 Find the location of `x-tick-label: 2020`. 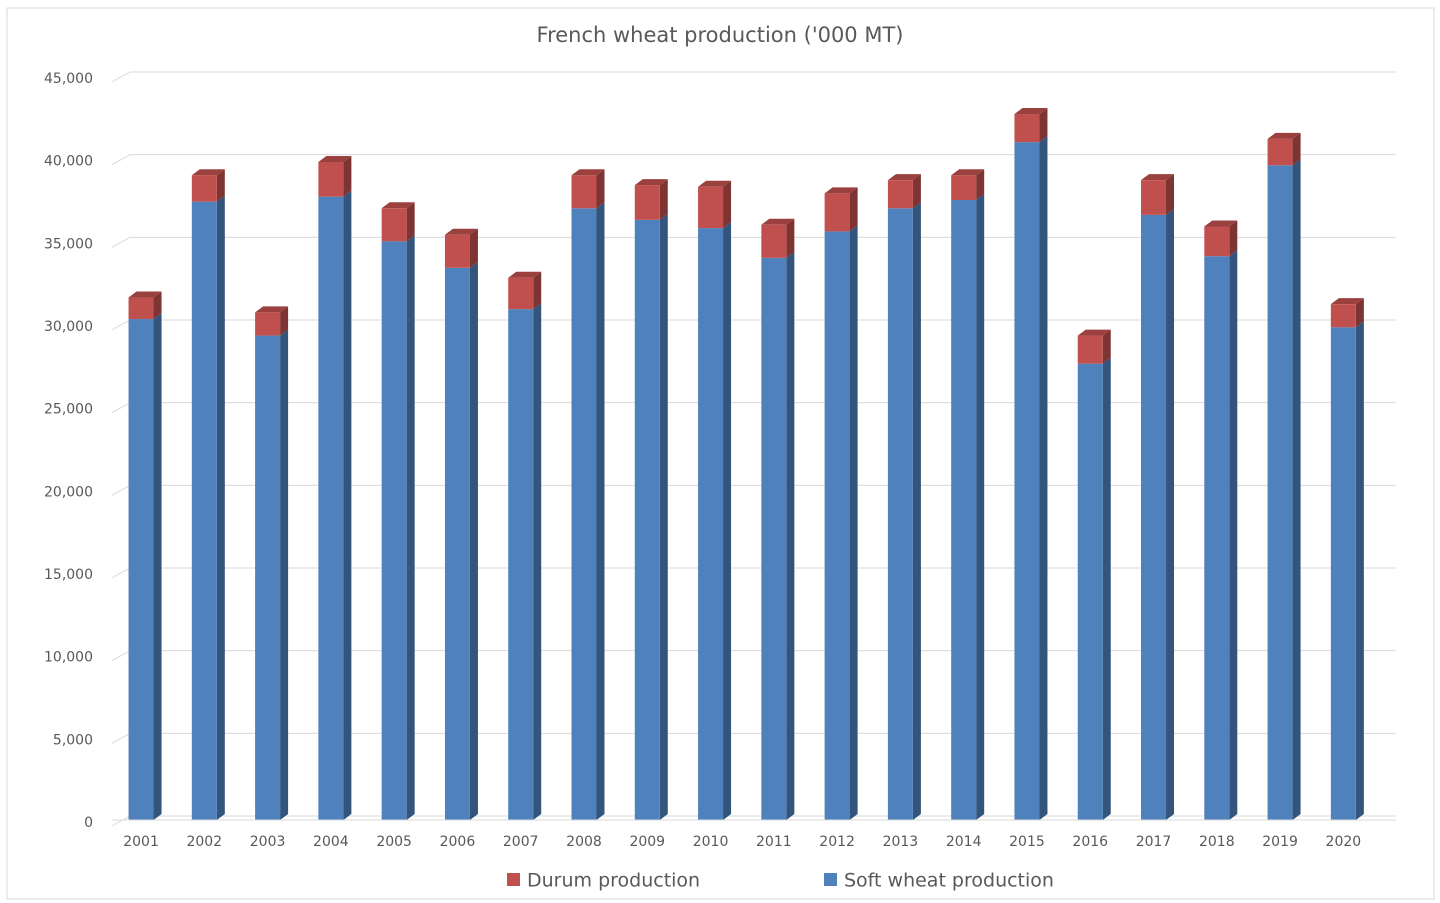

x-tick-label: 2020 is located at coordinates (1344, 842).